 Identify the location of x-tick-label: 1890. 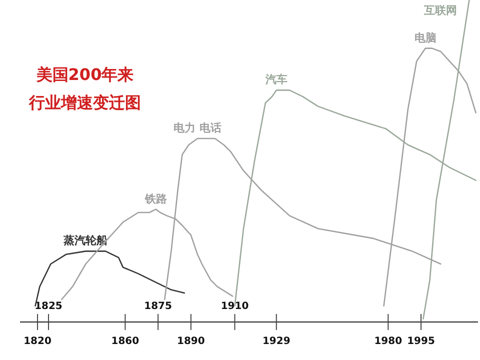
(191, 341).